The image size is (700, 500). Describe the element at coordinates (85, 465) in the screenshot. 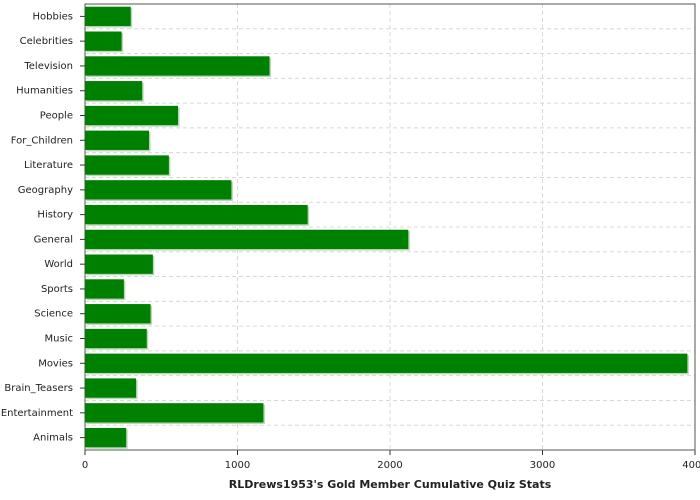

I see `x-tick-label: 0` at that location.